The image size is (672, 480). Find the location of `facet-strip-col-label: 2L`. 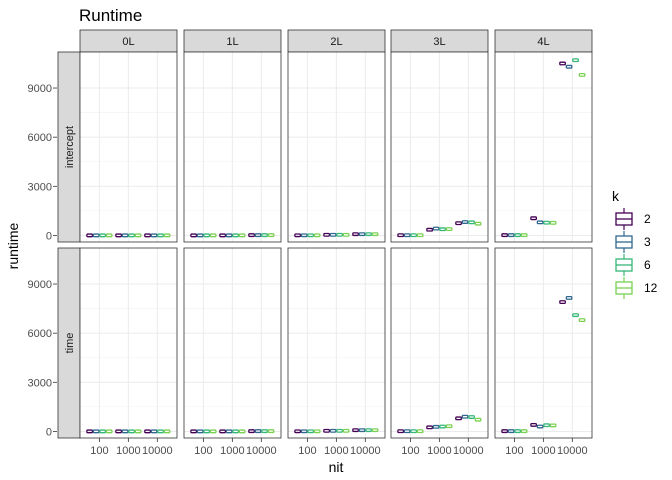

facet-strip-col-label: 2L is located at coordinates (336, 42).